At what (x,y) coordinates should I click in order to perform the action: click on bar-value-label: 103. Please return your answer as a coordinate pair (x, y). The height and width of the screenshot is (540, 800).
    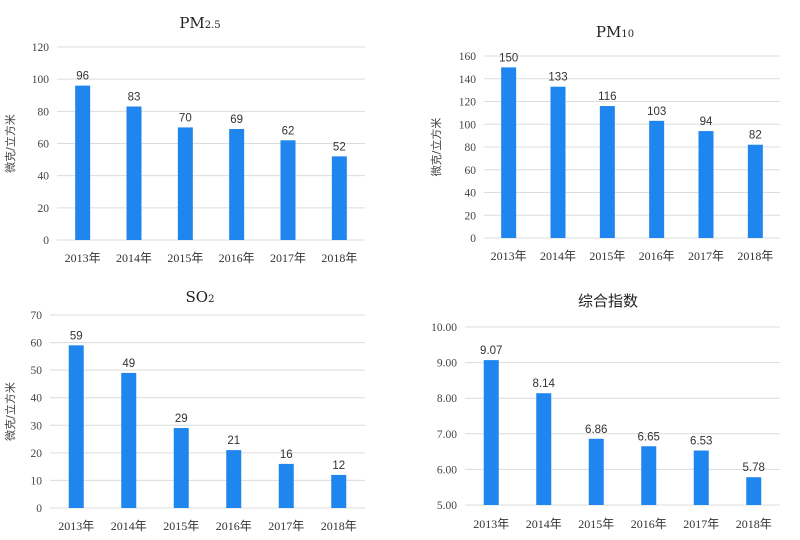
    Looking at the image, I should click on (656, 112).